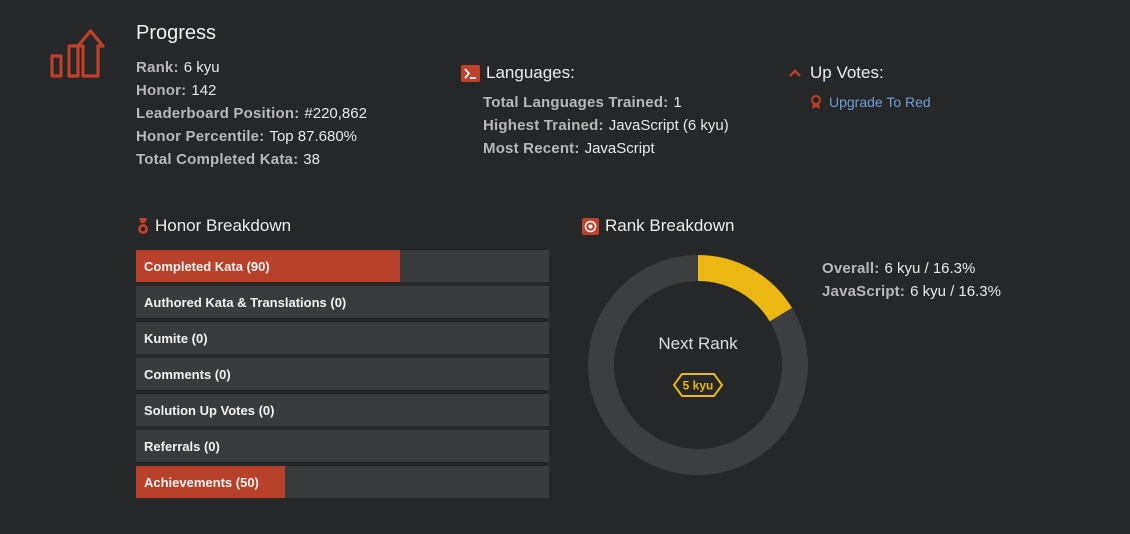  I want to click on stat-javascript-rank: JavaScript: 6 kyu / 16.3%, so click(911, 291).